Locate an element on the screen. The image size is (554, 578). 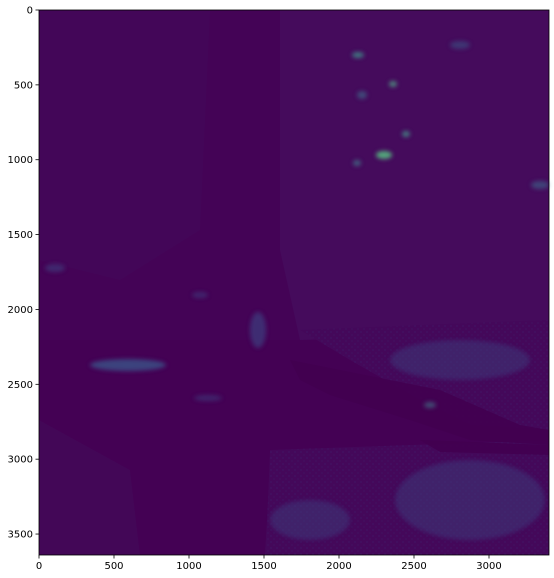
x-tick-label: 0 is located at coordinates (39, 566).